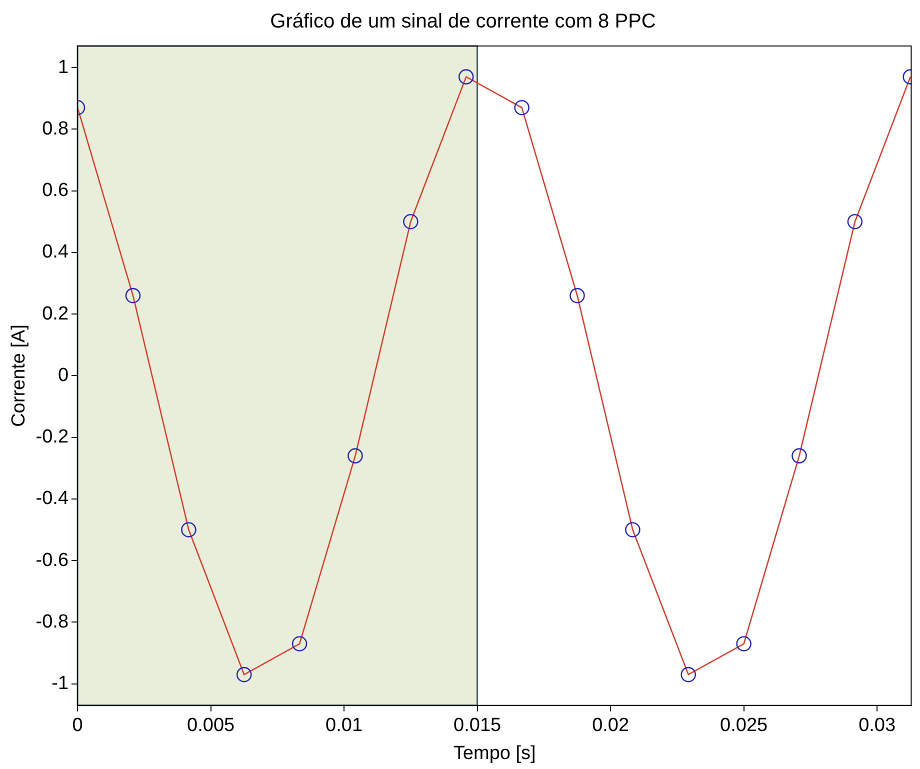  What do you see at coordinates (611, 725) in the screenshot?
I see `x-tick-label: 0.02` at bounding box center [611, 725].